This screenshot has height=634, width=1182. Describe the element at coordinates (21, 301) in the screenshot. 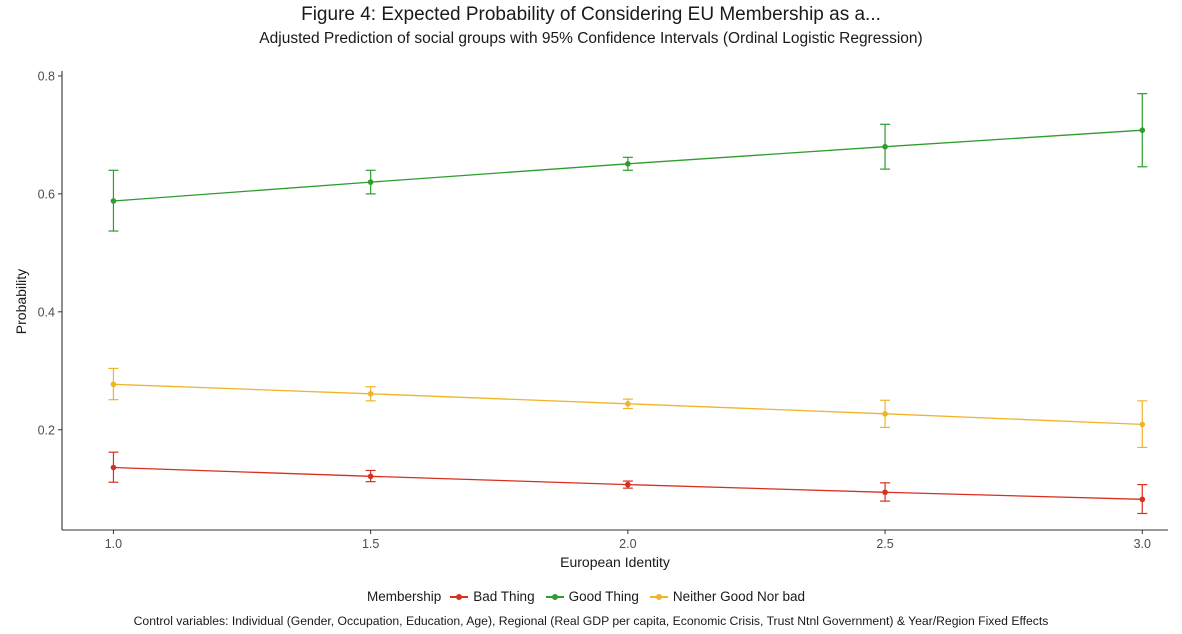

I see `y-axis-title: Probability` at that location.